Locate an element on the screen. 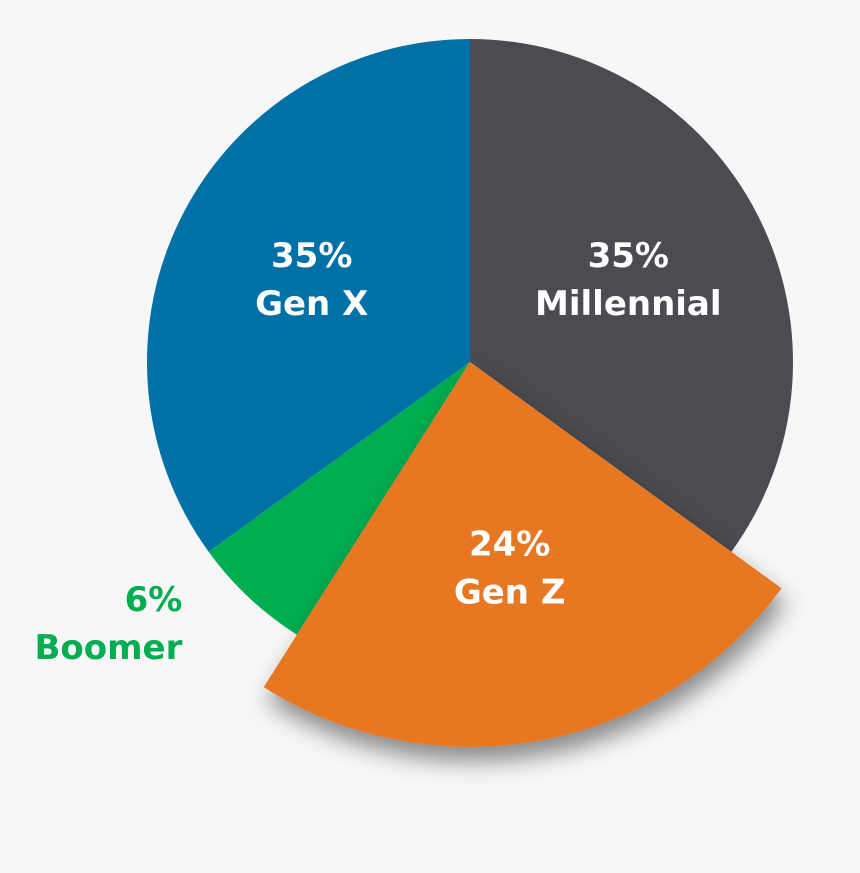 The height and width of the screenshot is (873, 860). slice is located at coordinates (339, 498).